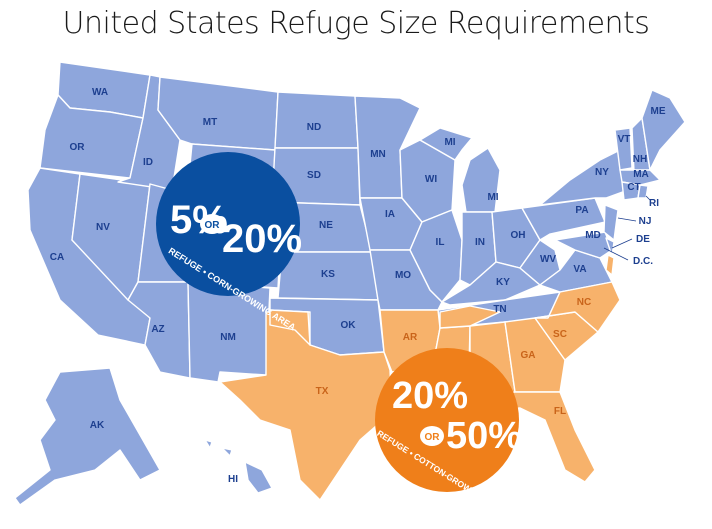  Describe the element at coordinates (440, 242) in the screenshot. I see `state-label-il: IL` at that location.